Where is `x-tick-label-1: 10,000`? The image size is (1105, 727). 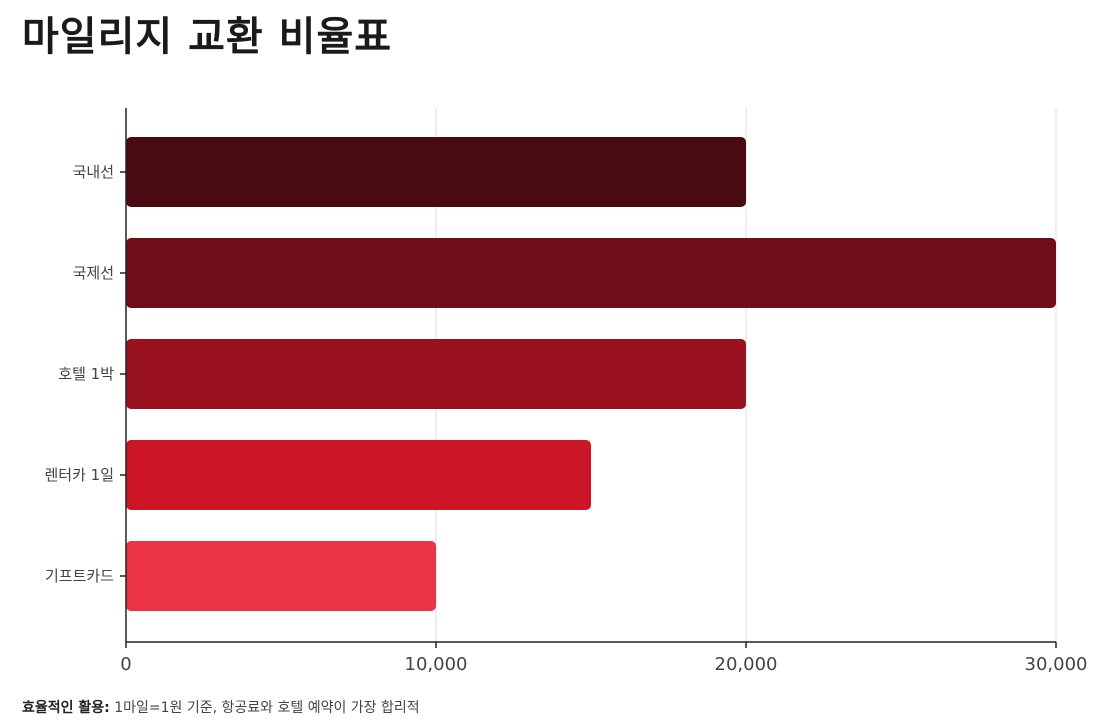 x-tick-label-1: 10,000 is located at coordinates (436, 664).